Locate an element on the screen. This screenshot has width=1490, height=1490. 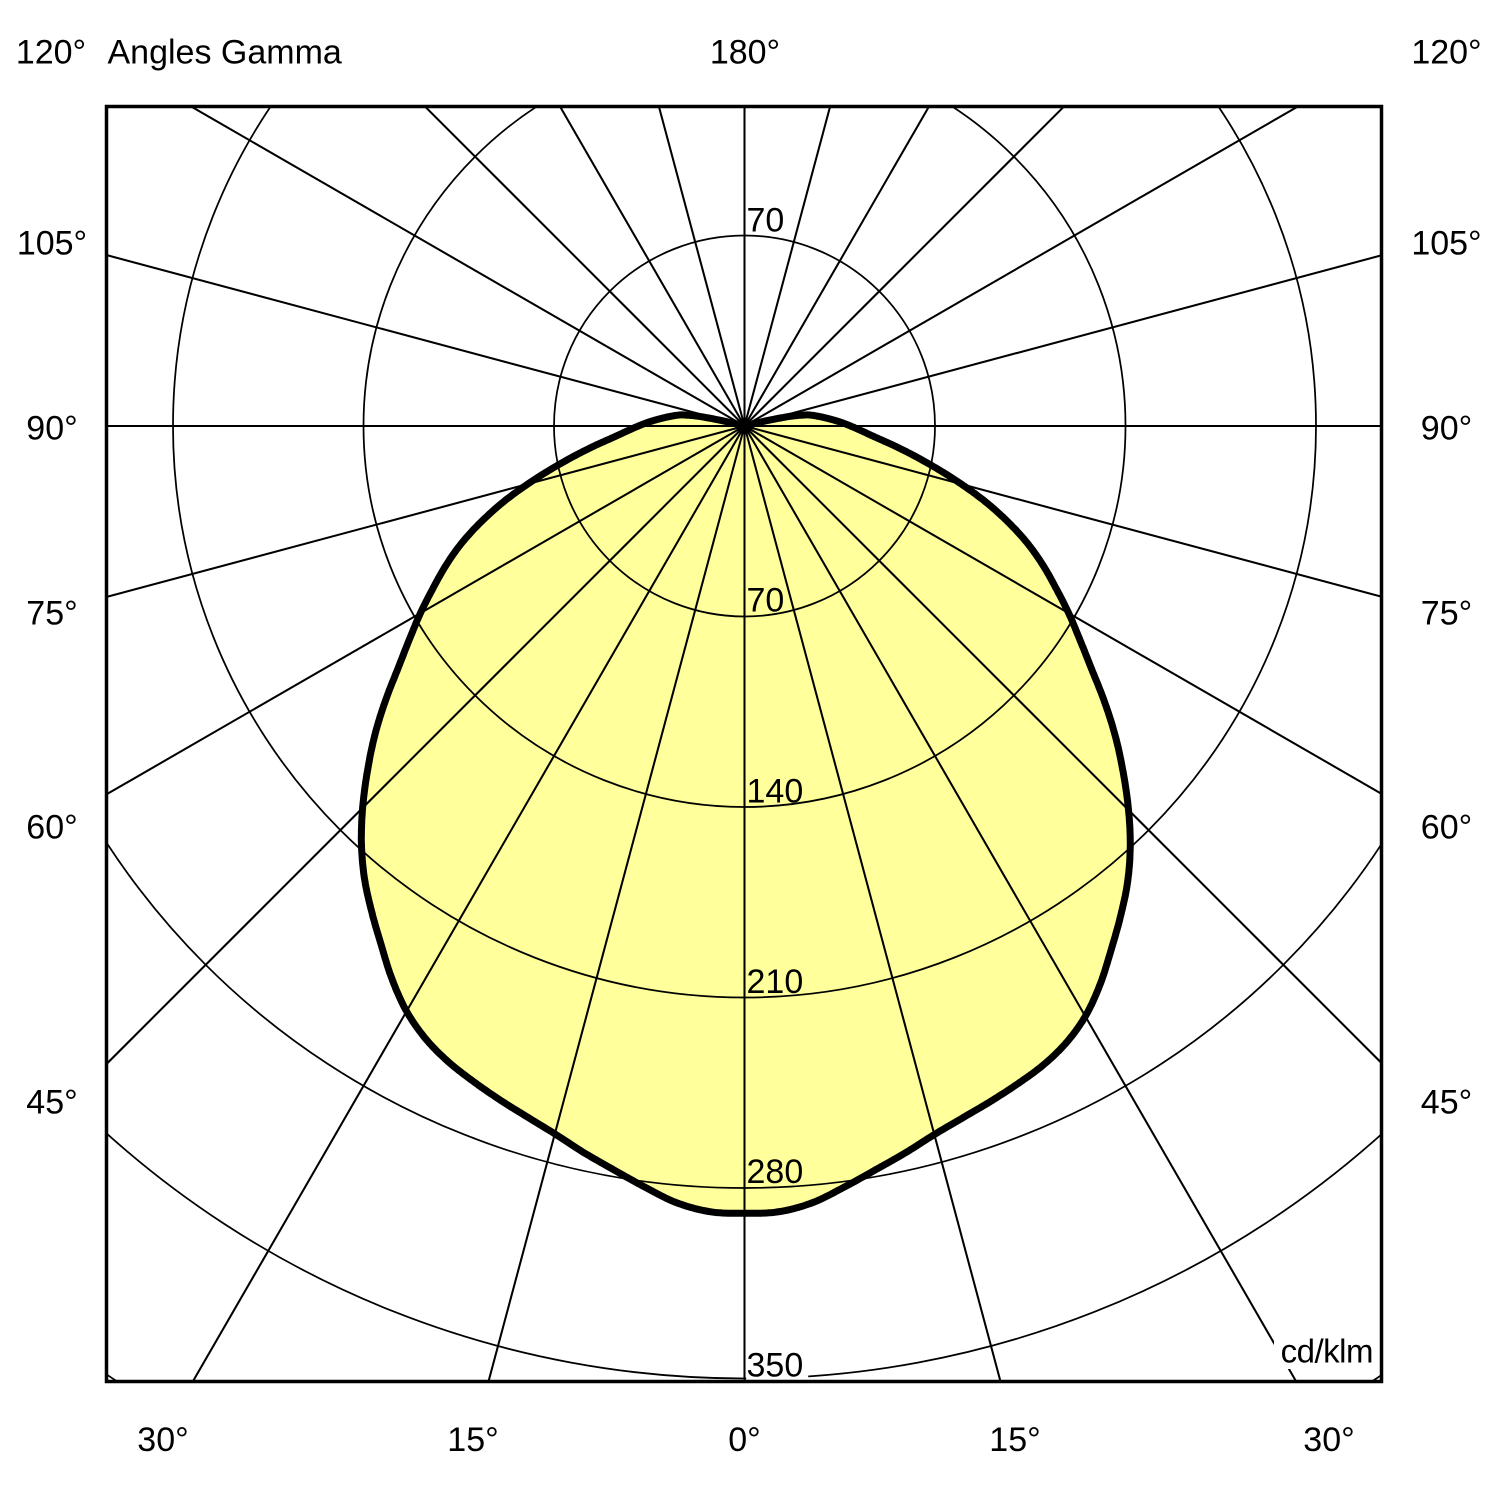
svg-text: 140 is located at coordinates (775, 791).